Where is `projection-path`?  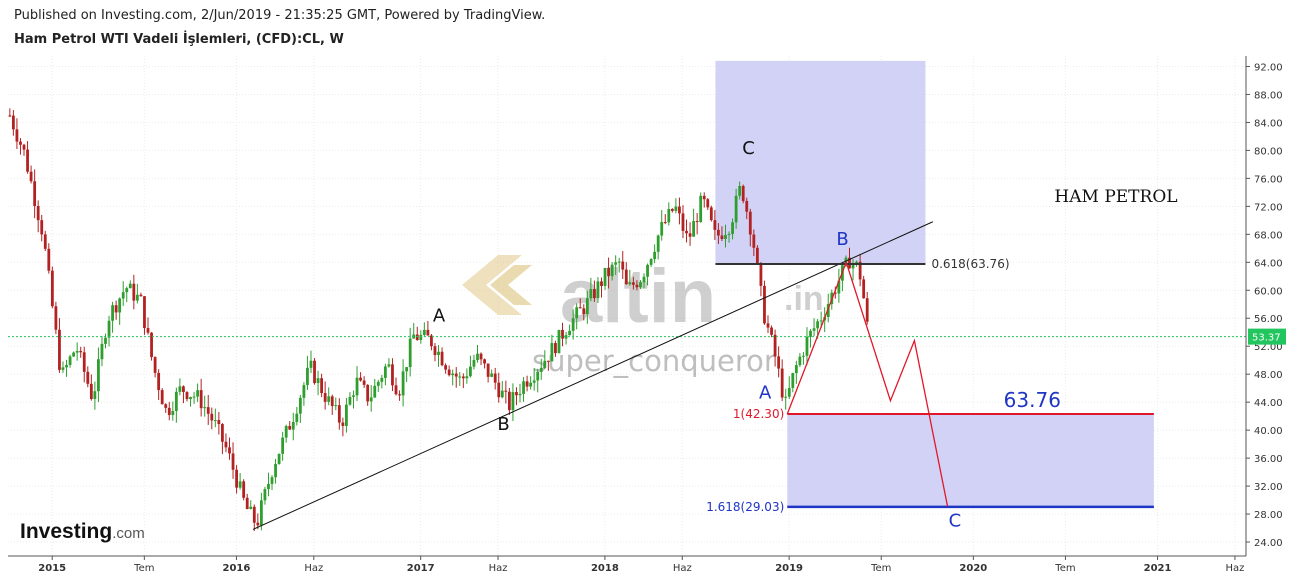 projection-path is located at coordinates (867, 383).